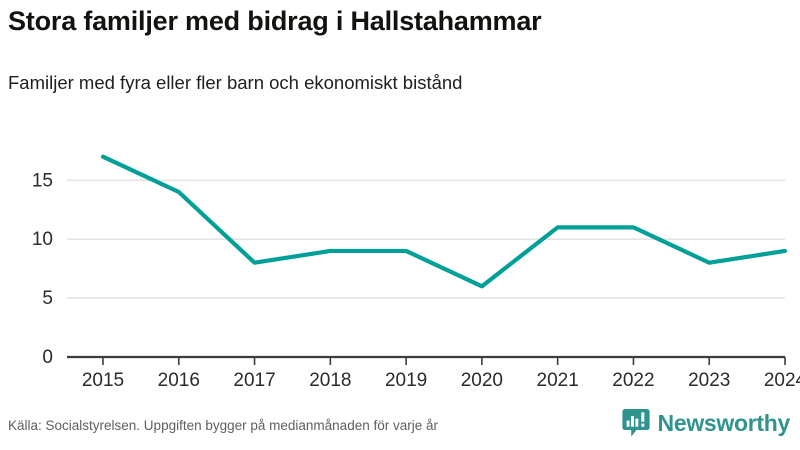  Describe the element at coordinates (179, 380) in the screenshot. I see `x-axis-tick-label: 2016` at that location.